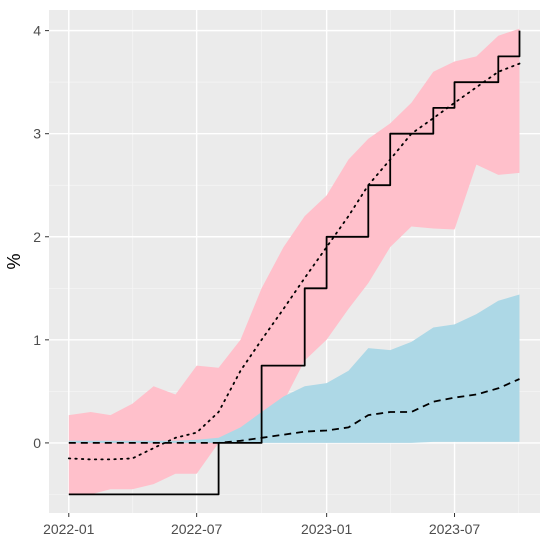 This screenshot has height=556, width=550. Describe the element at coordinates (197, 529) in the screenshot. I see `x-tick-label: 2022-07` at that location.